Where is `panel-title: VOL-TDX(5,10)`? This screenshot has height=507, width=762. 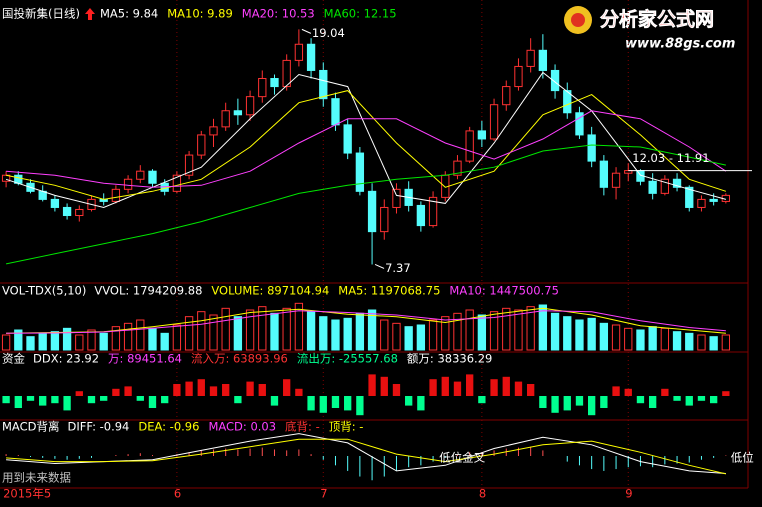 panel-title: VOL-TDX(5,10) is located at coordinates (44, 291).